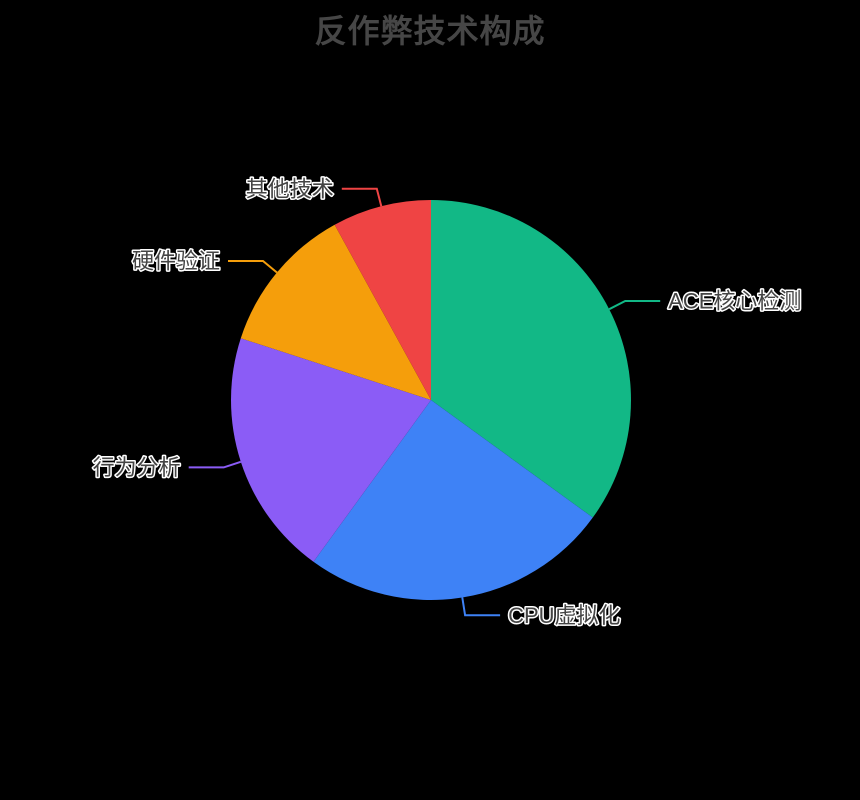  What do you see at coordinates (564, 615) in the screenshot?
I see `slice-label-1: CPU虚拟化` at bounding box center [564, 615].